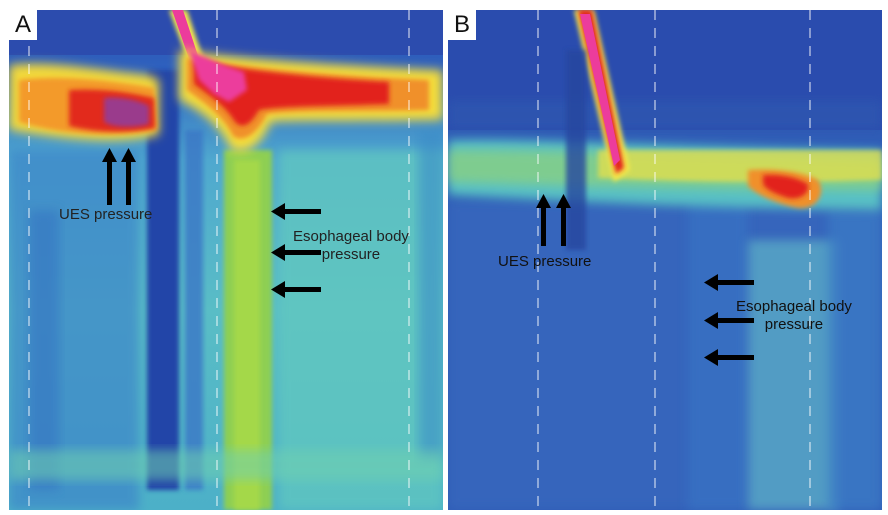 This screenshot has height=515, width=888. I want to click on panel-letter: A, so click(23, 25).